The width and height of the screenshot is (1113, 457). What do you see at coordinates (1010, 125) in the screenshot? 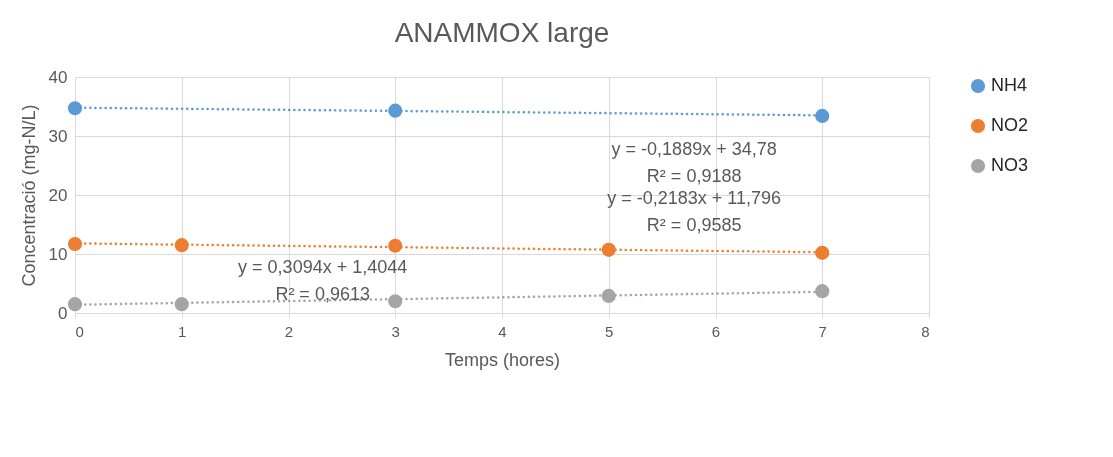
I see `legend-label: NO2` at bounding box center [1010, 125].